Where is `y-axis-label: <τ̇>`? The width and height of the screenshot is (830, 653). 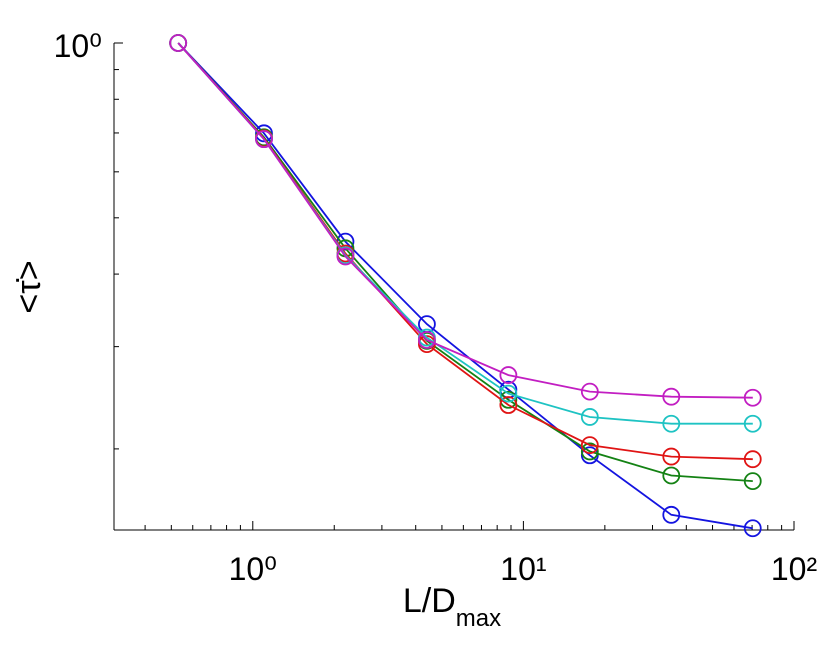
y-axis-label: <τ̇> is located at coordinates (29, 286).